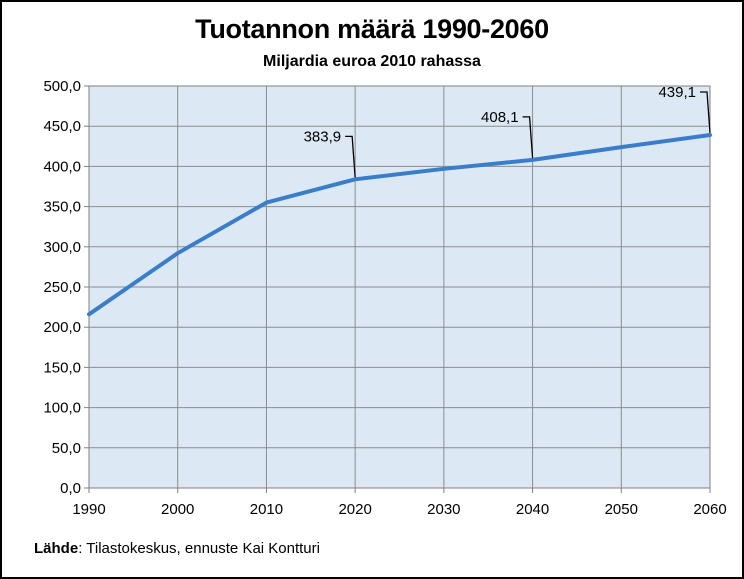 This screenshot has height=579, width=744. Describe the element at coordinates (70, 488) in the screenshot. I see `y-tick-label: 0,0` at that location.